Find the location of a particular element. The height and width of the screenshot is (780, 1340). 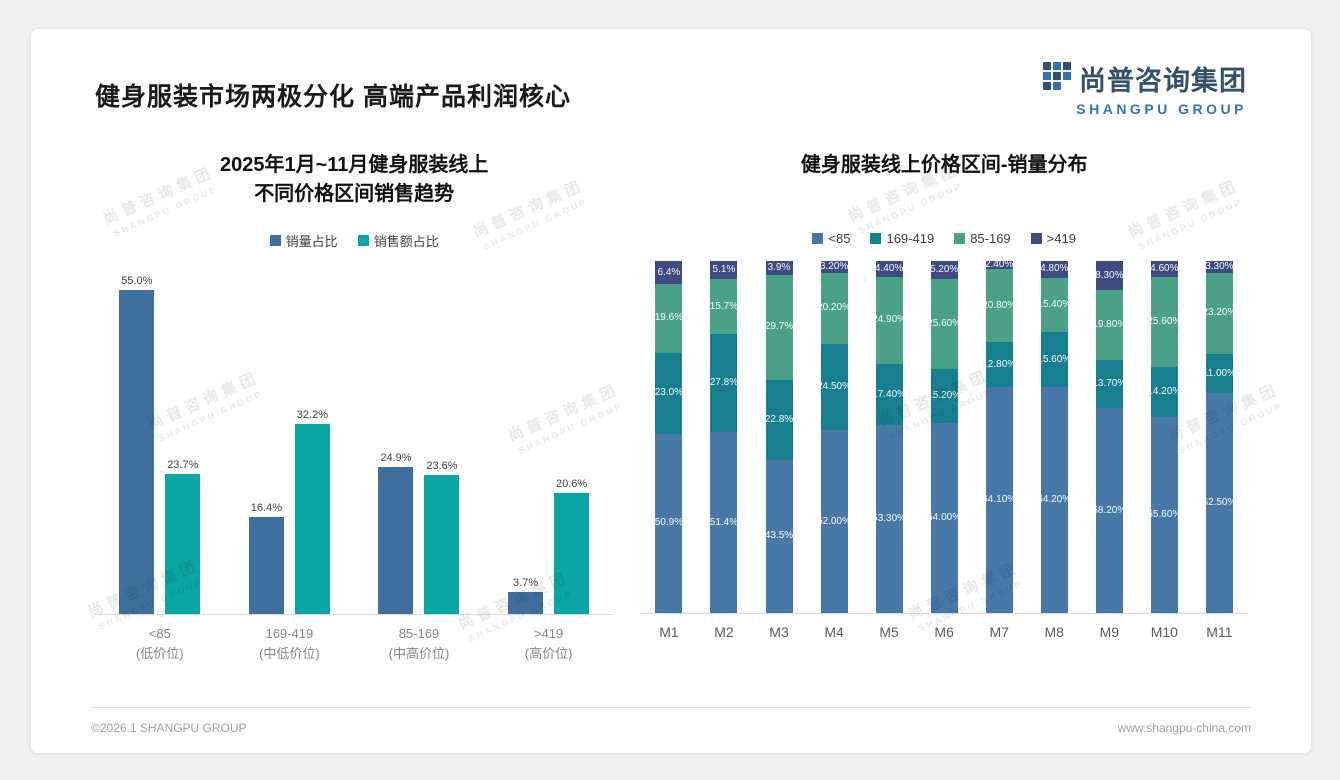

stacked-bar-column: 64.10% 12.80% 20.80% 2.40% is located at coordinates (999, 436).